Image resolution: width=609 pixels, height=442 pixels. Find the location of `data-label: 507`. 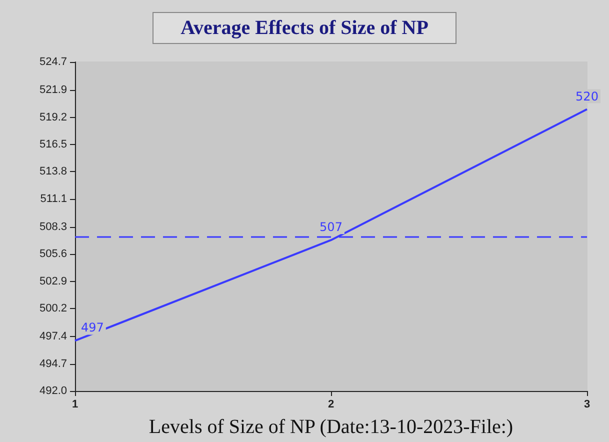

data-label: 507 is located at coordinates (331, 227).